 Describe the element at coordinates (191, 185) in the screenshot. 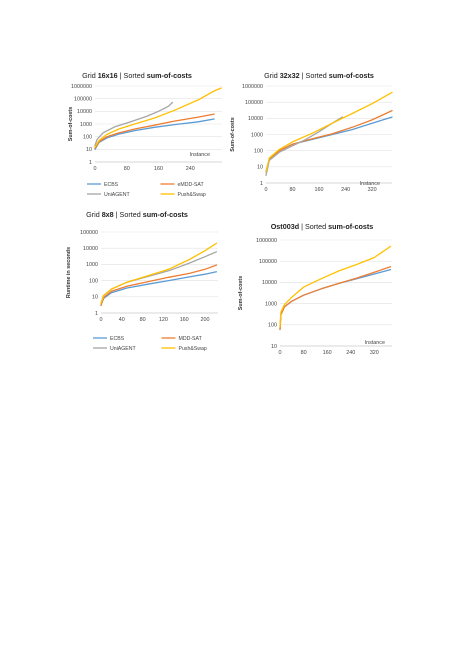

I see `legend-label: eMDD-SAT` at that location.